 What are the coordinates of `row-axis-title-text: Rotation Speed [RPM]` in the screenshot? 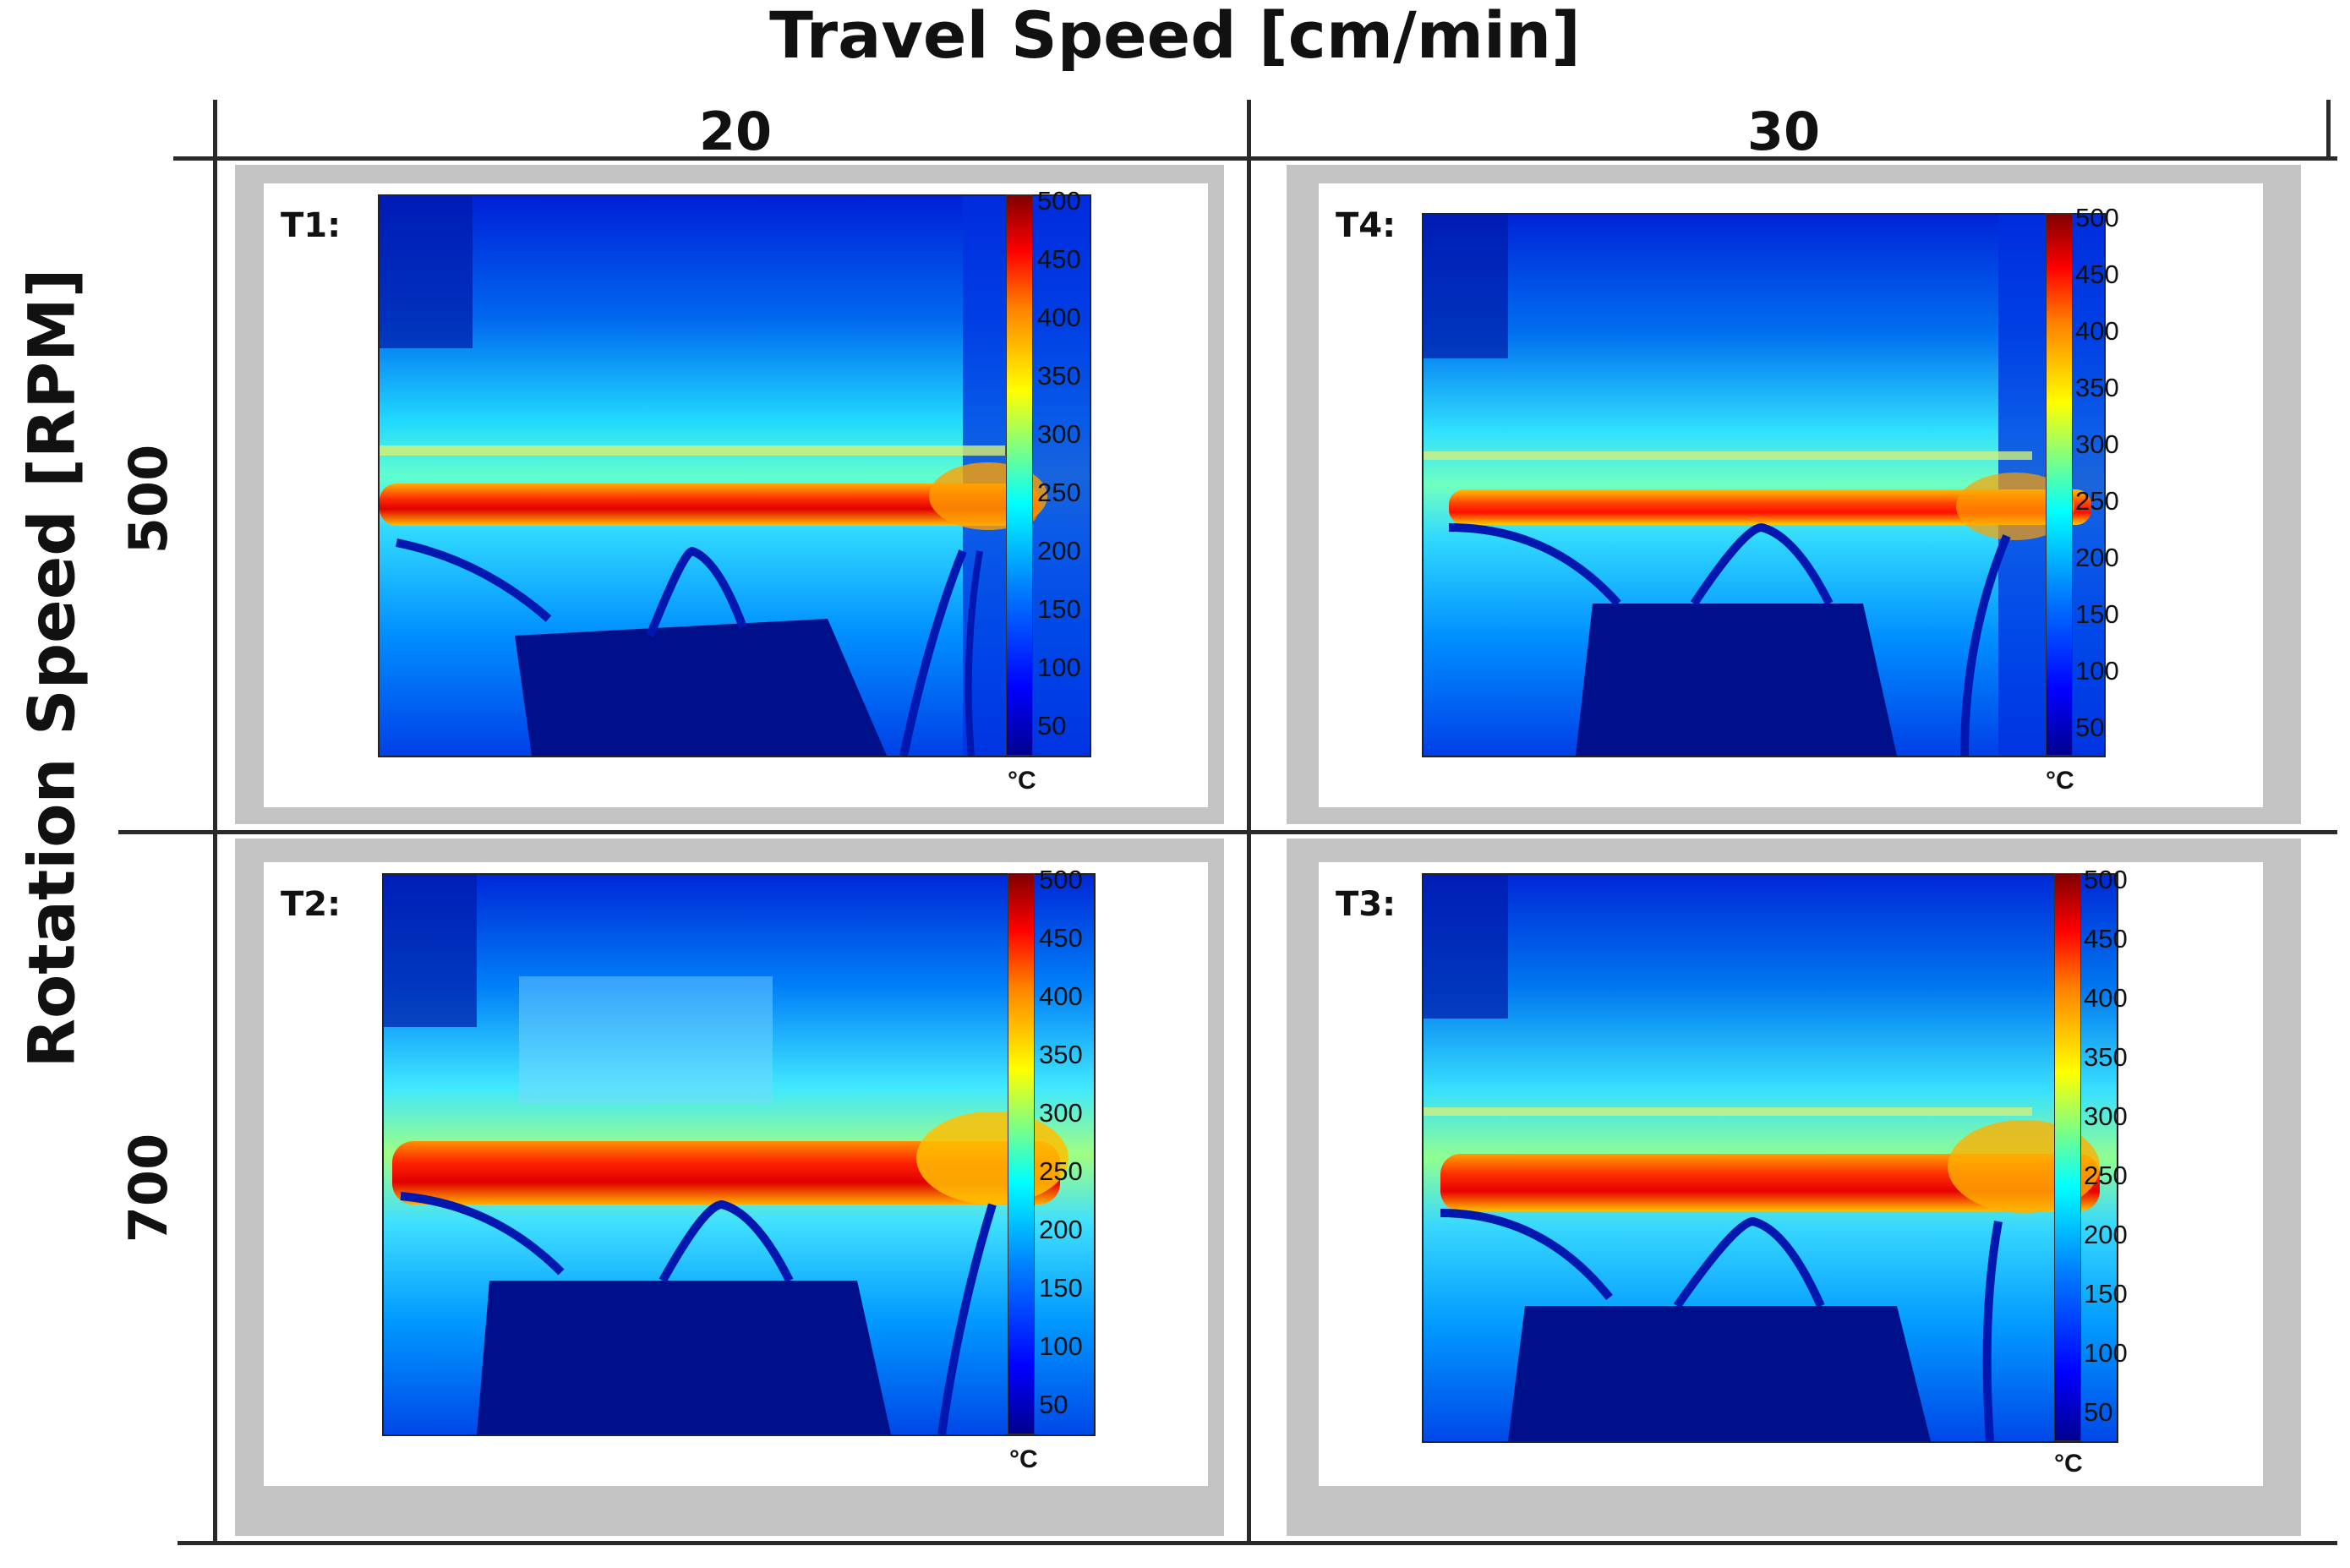 It's located at (52, 668).